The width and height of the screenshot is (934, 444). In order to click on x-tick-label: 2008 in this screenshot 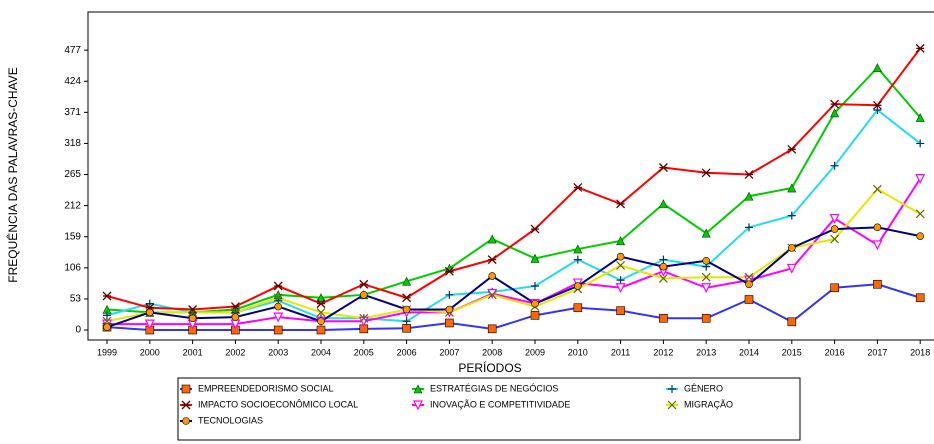, I will do `click(492, 352)`.